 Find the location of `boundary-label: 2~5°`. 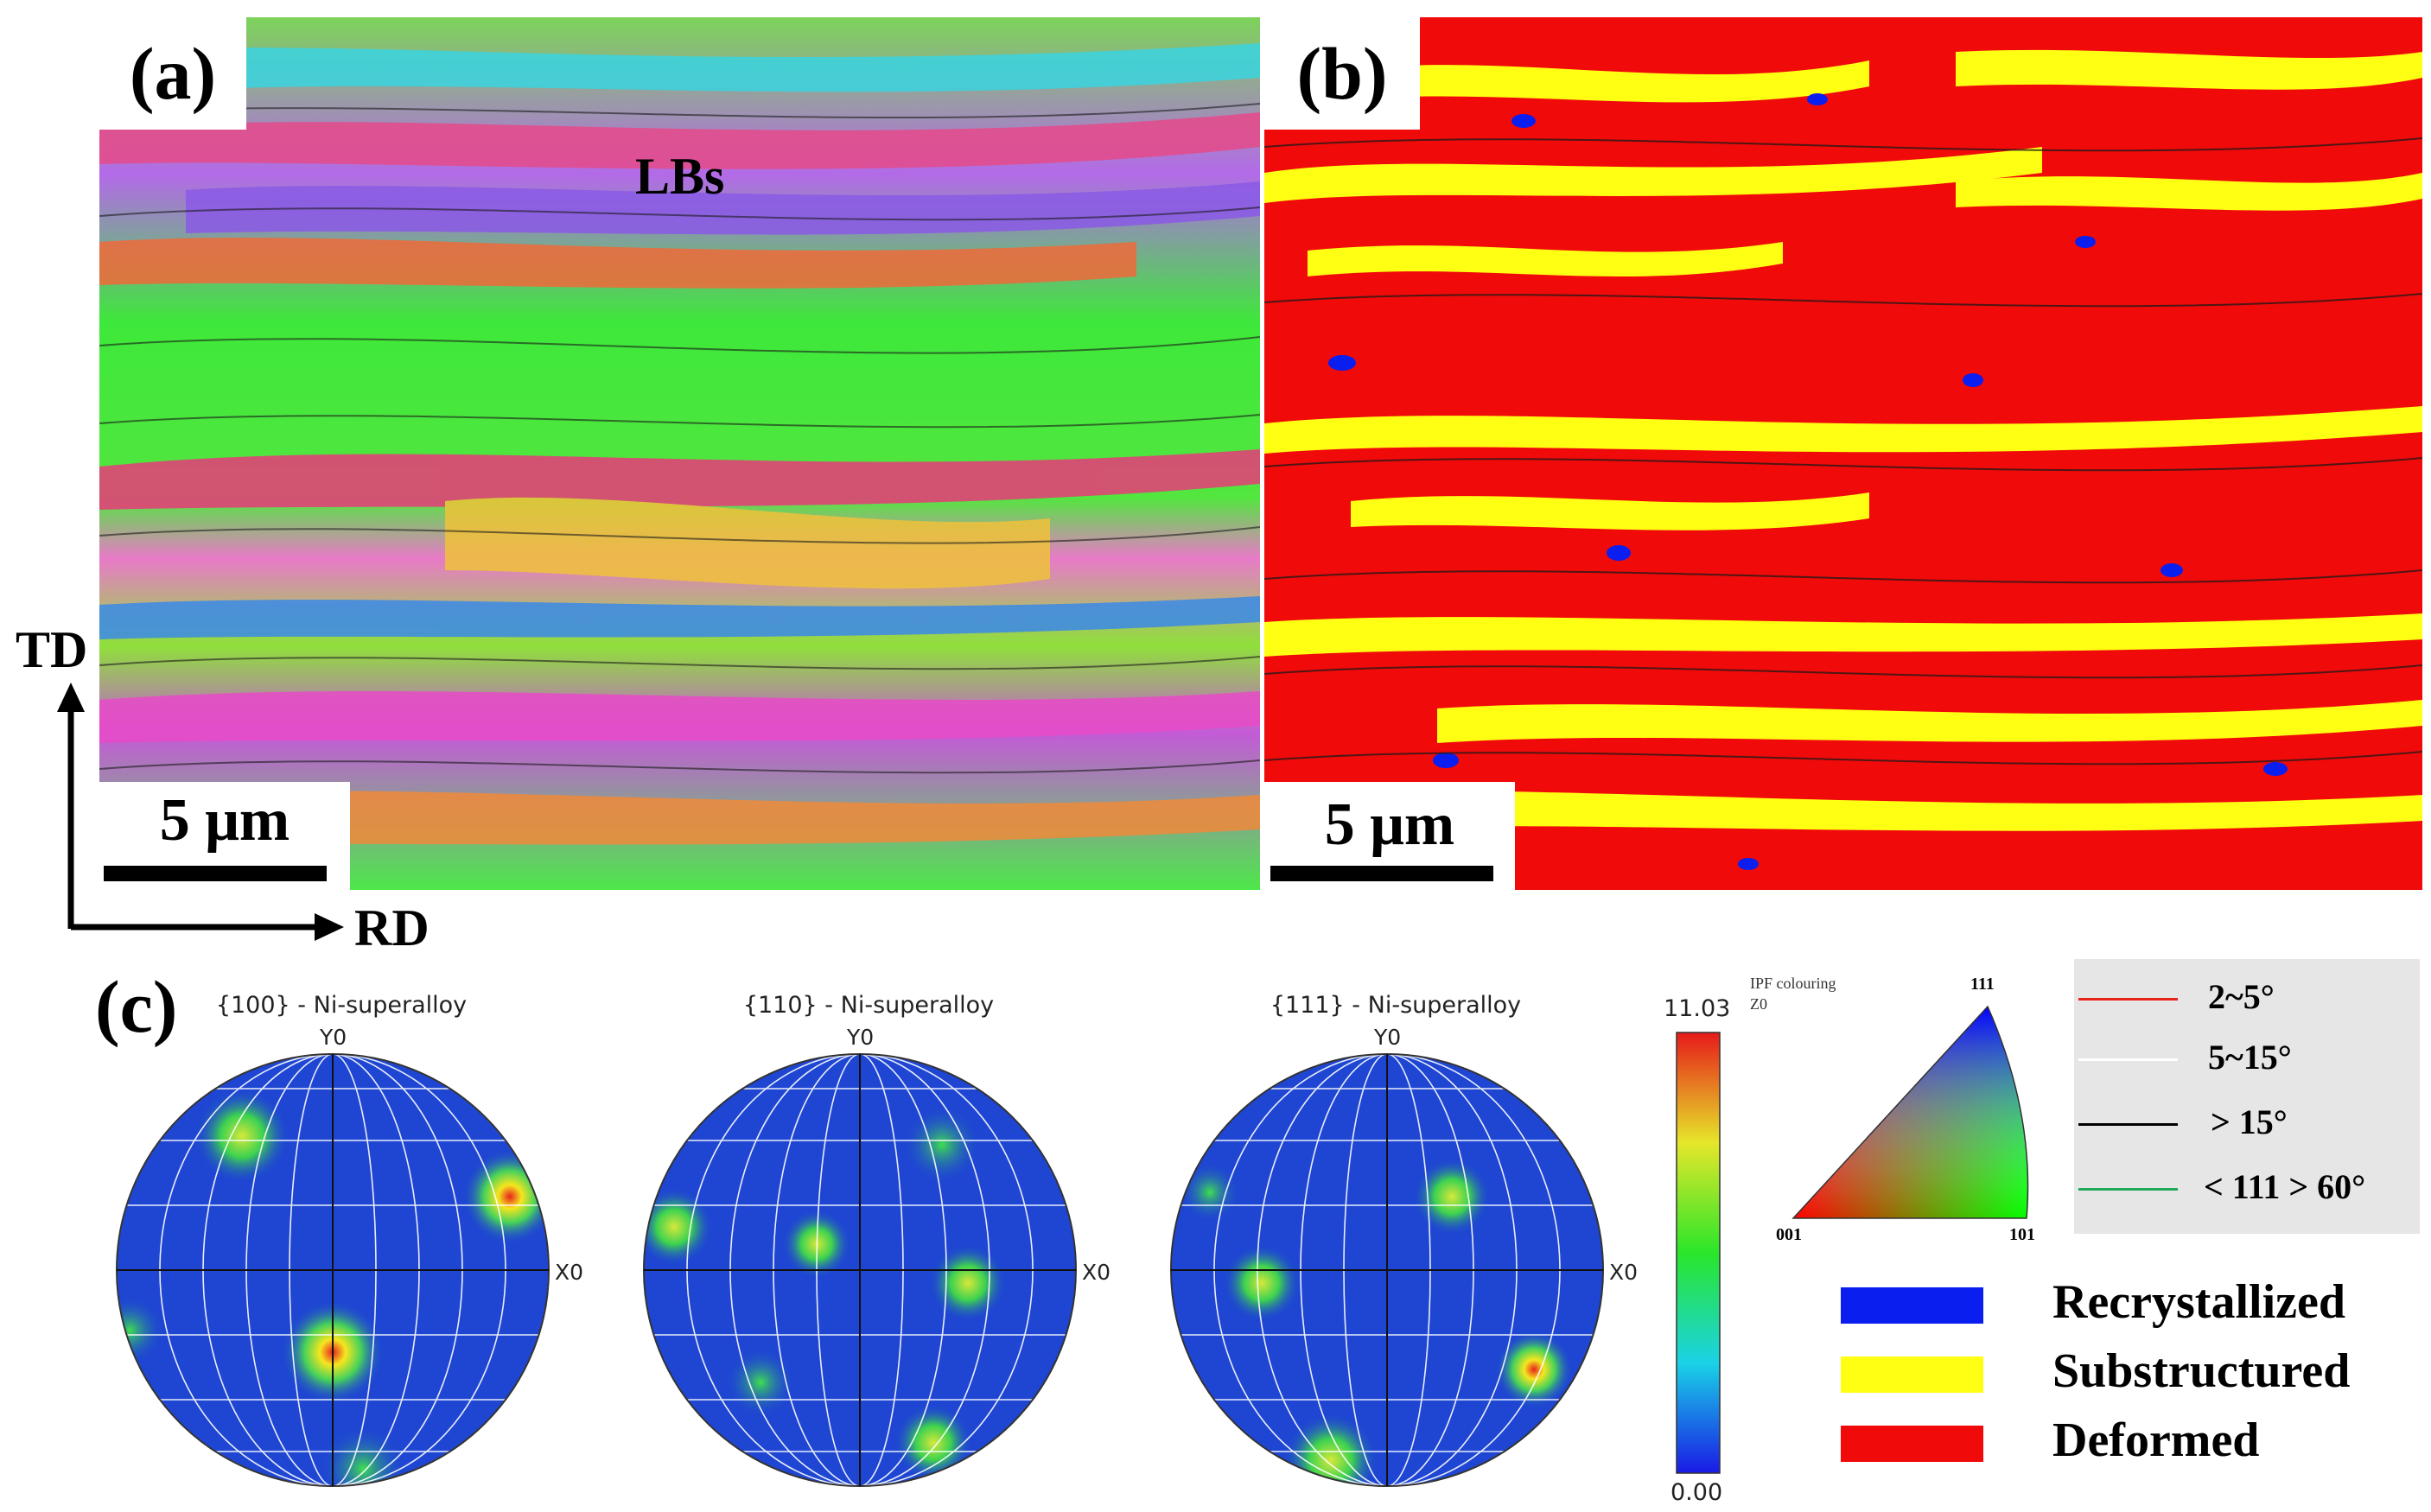

boundary-label: 2~5° is located at coordinates (2241, 996).